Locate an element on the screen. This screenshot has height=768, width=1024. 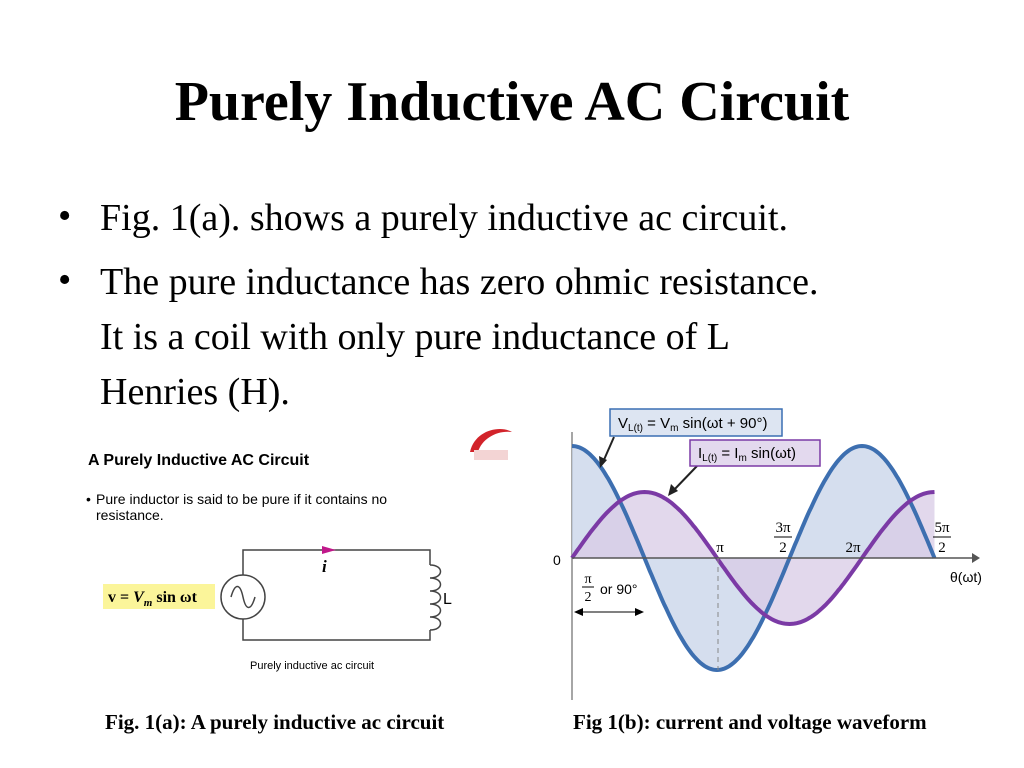
eq-part: sin(ωt + 90°) is located at coordinates (722, 423).